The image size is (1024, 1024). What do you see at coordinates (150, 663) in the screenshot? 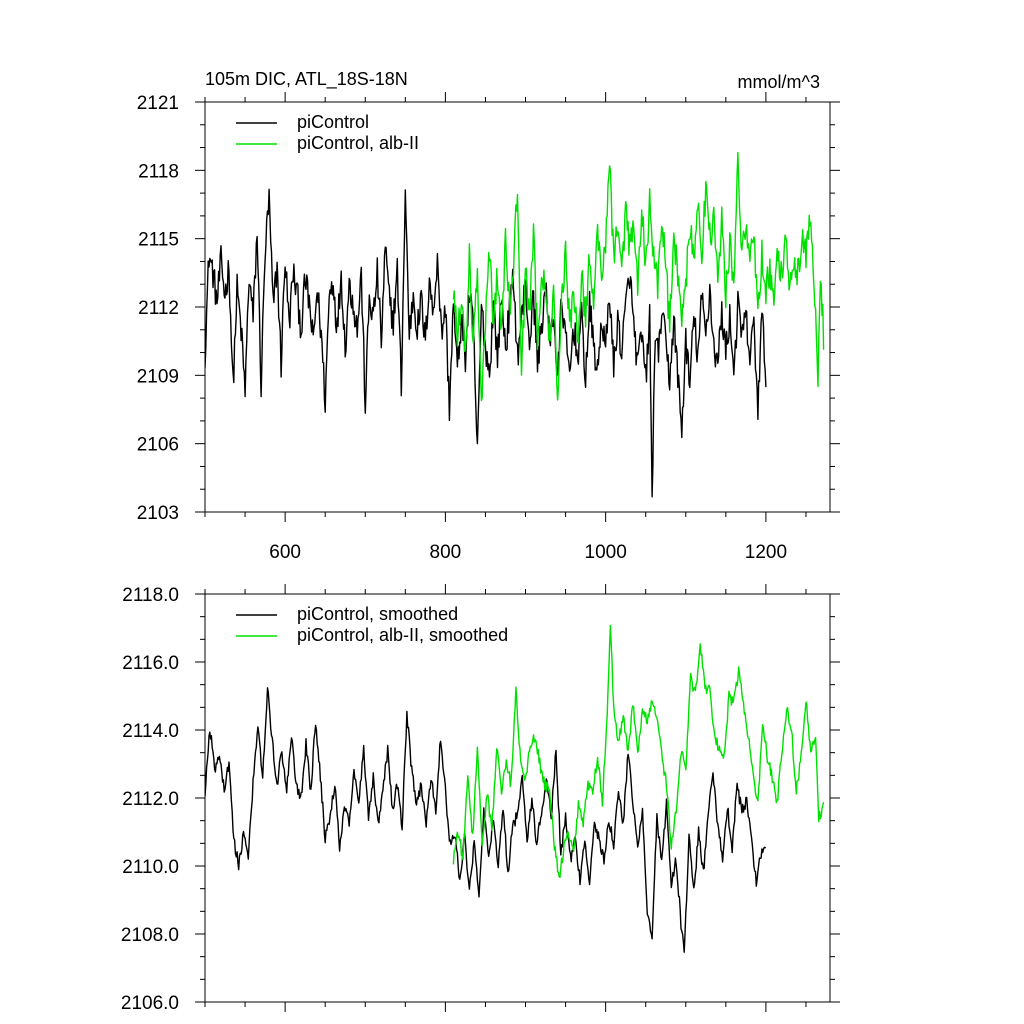
I see `y-tick-label: 2116.0` at bounding box center [150, 663].